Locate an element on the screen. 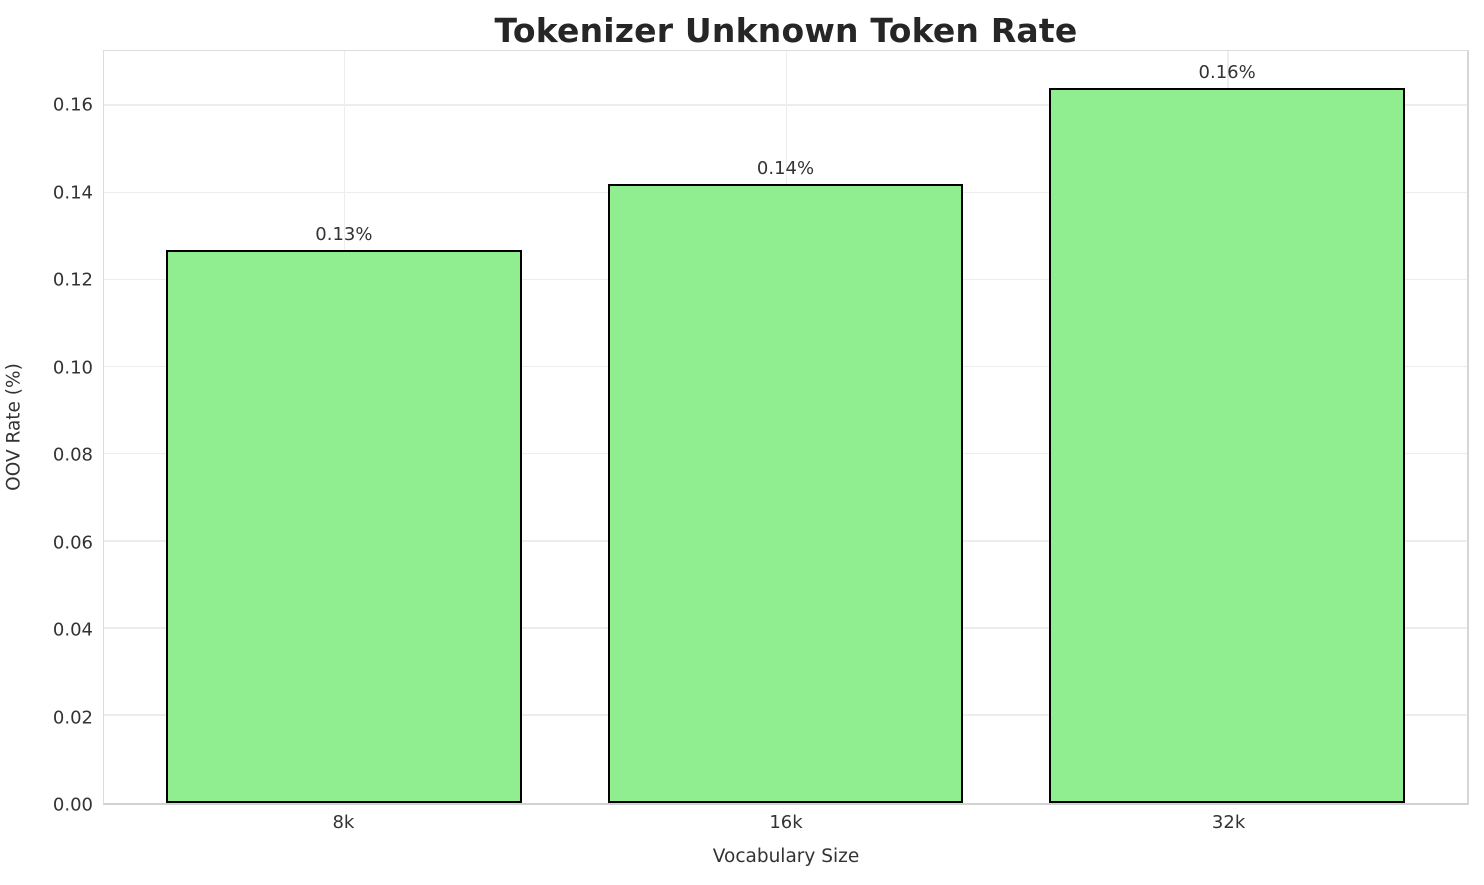 Image resolution: width=1484 pixels, height=885 pixels. y-tick-label: 0.14 is located at coordinates (72, 193).